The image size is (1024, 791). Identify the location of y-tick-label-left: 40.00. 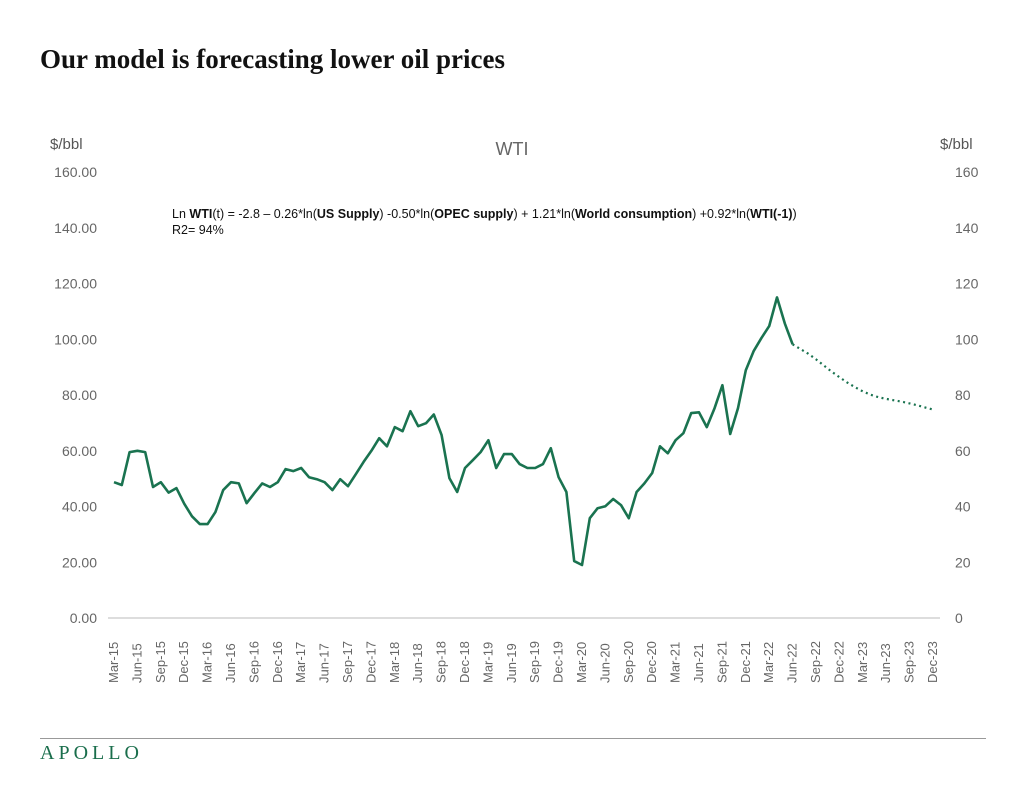
(79, 507).